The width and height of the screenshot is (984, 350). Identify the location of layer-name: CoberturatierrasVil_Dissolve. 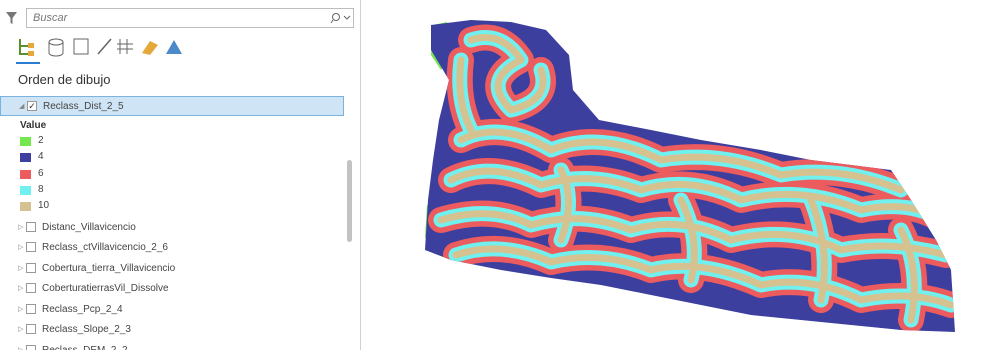
(105, 288).